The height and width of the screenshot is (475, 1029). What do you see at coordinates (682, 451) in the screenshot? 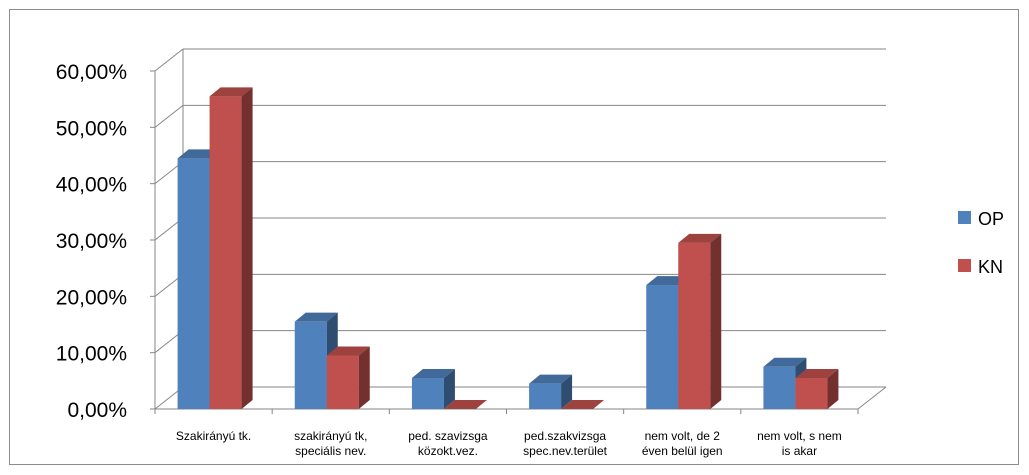
I see `x-tick-label: éven belül igen` at bounding box center [682, 451].